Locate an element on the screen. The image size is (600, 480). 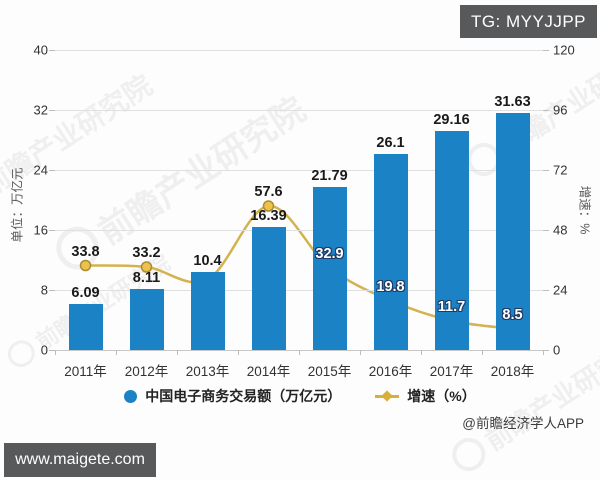
left-axis-tick-label: 40 is located at coordinates (40, 50).